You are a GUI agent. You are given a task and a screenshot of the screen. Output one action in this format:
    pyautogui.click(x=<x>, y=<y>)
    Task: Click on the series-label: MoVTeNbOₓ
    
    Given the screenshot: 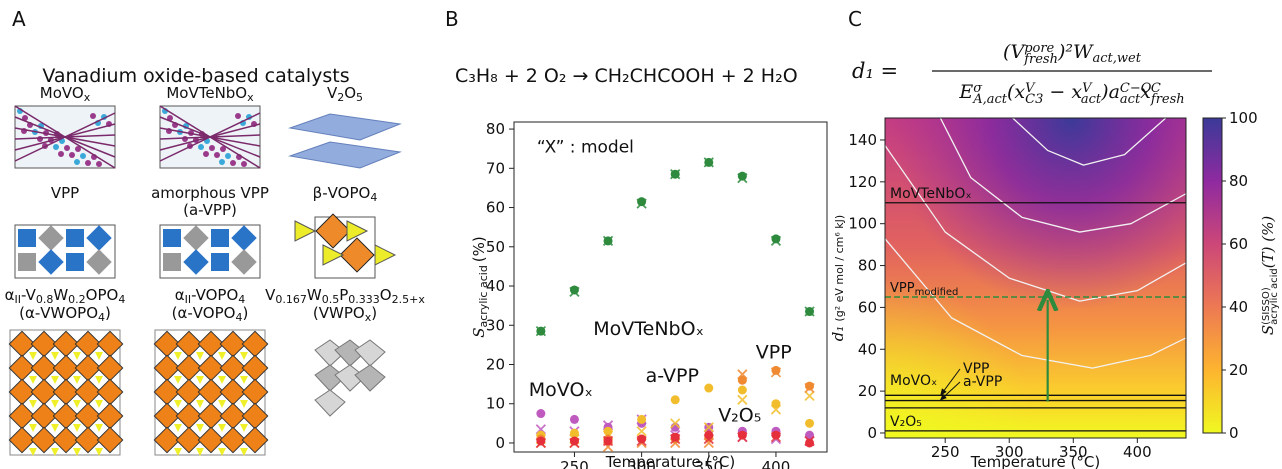 What is the action you would take?
    pyautogui.click(x=648, y=329)
    